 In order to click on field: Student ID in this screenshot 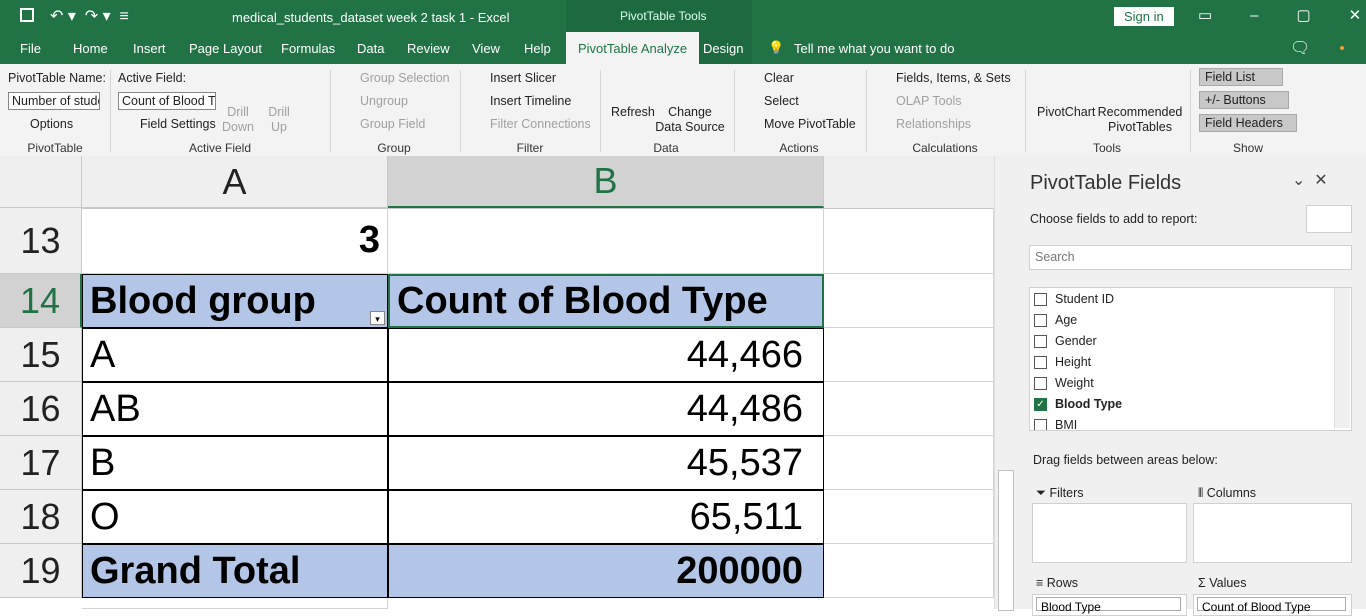, I will do `click(1074, 299)`.